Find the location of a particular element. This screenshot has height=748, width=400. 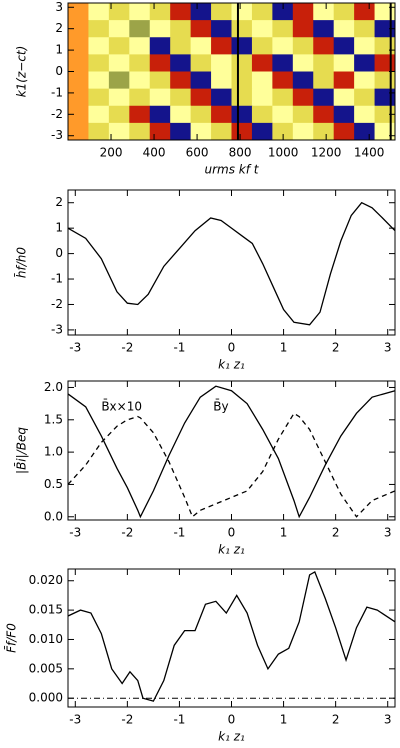

y-tick-label: 1 is located at coordinates (59, 50).